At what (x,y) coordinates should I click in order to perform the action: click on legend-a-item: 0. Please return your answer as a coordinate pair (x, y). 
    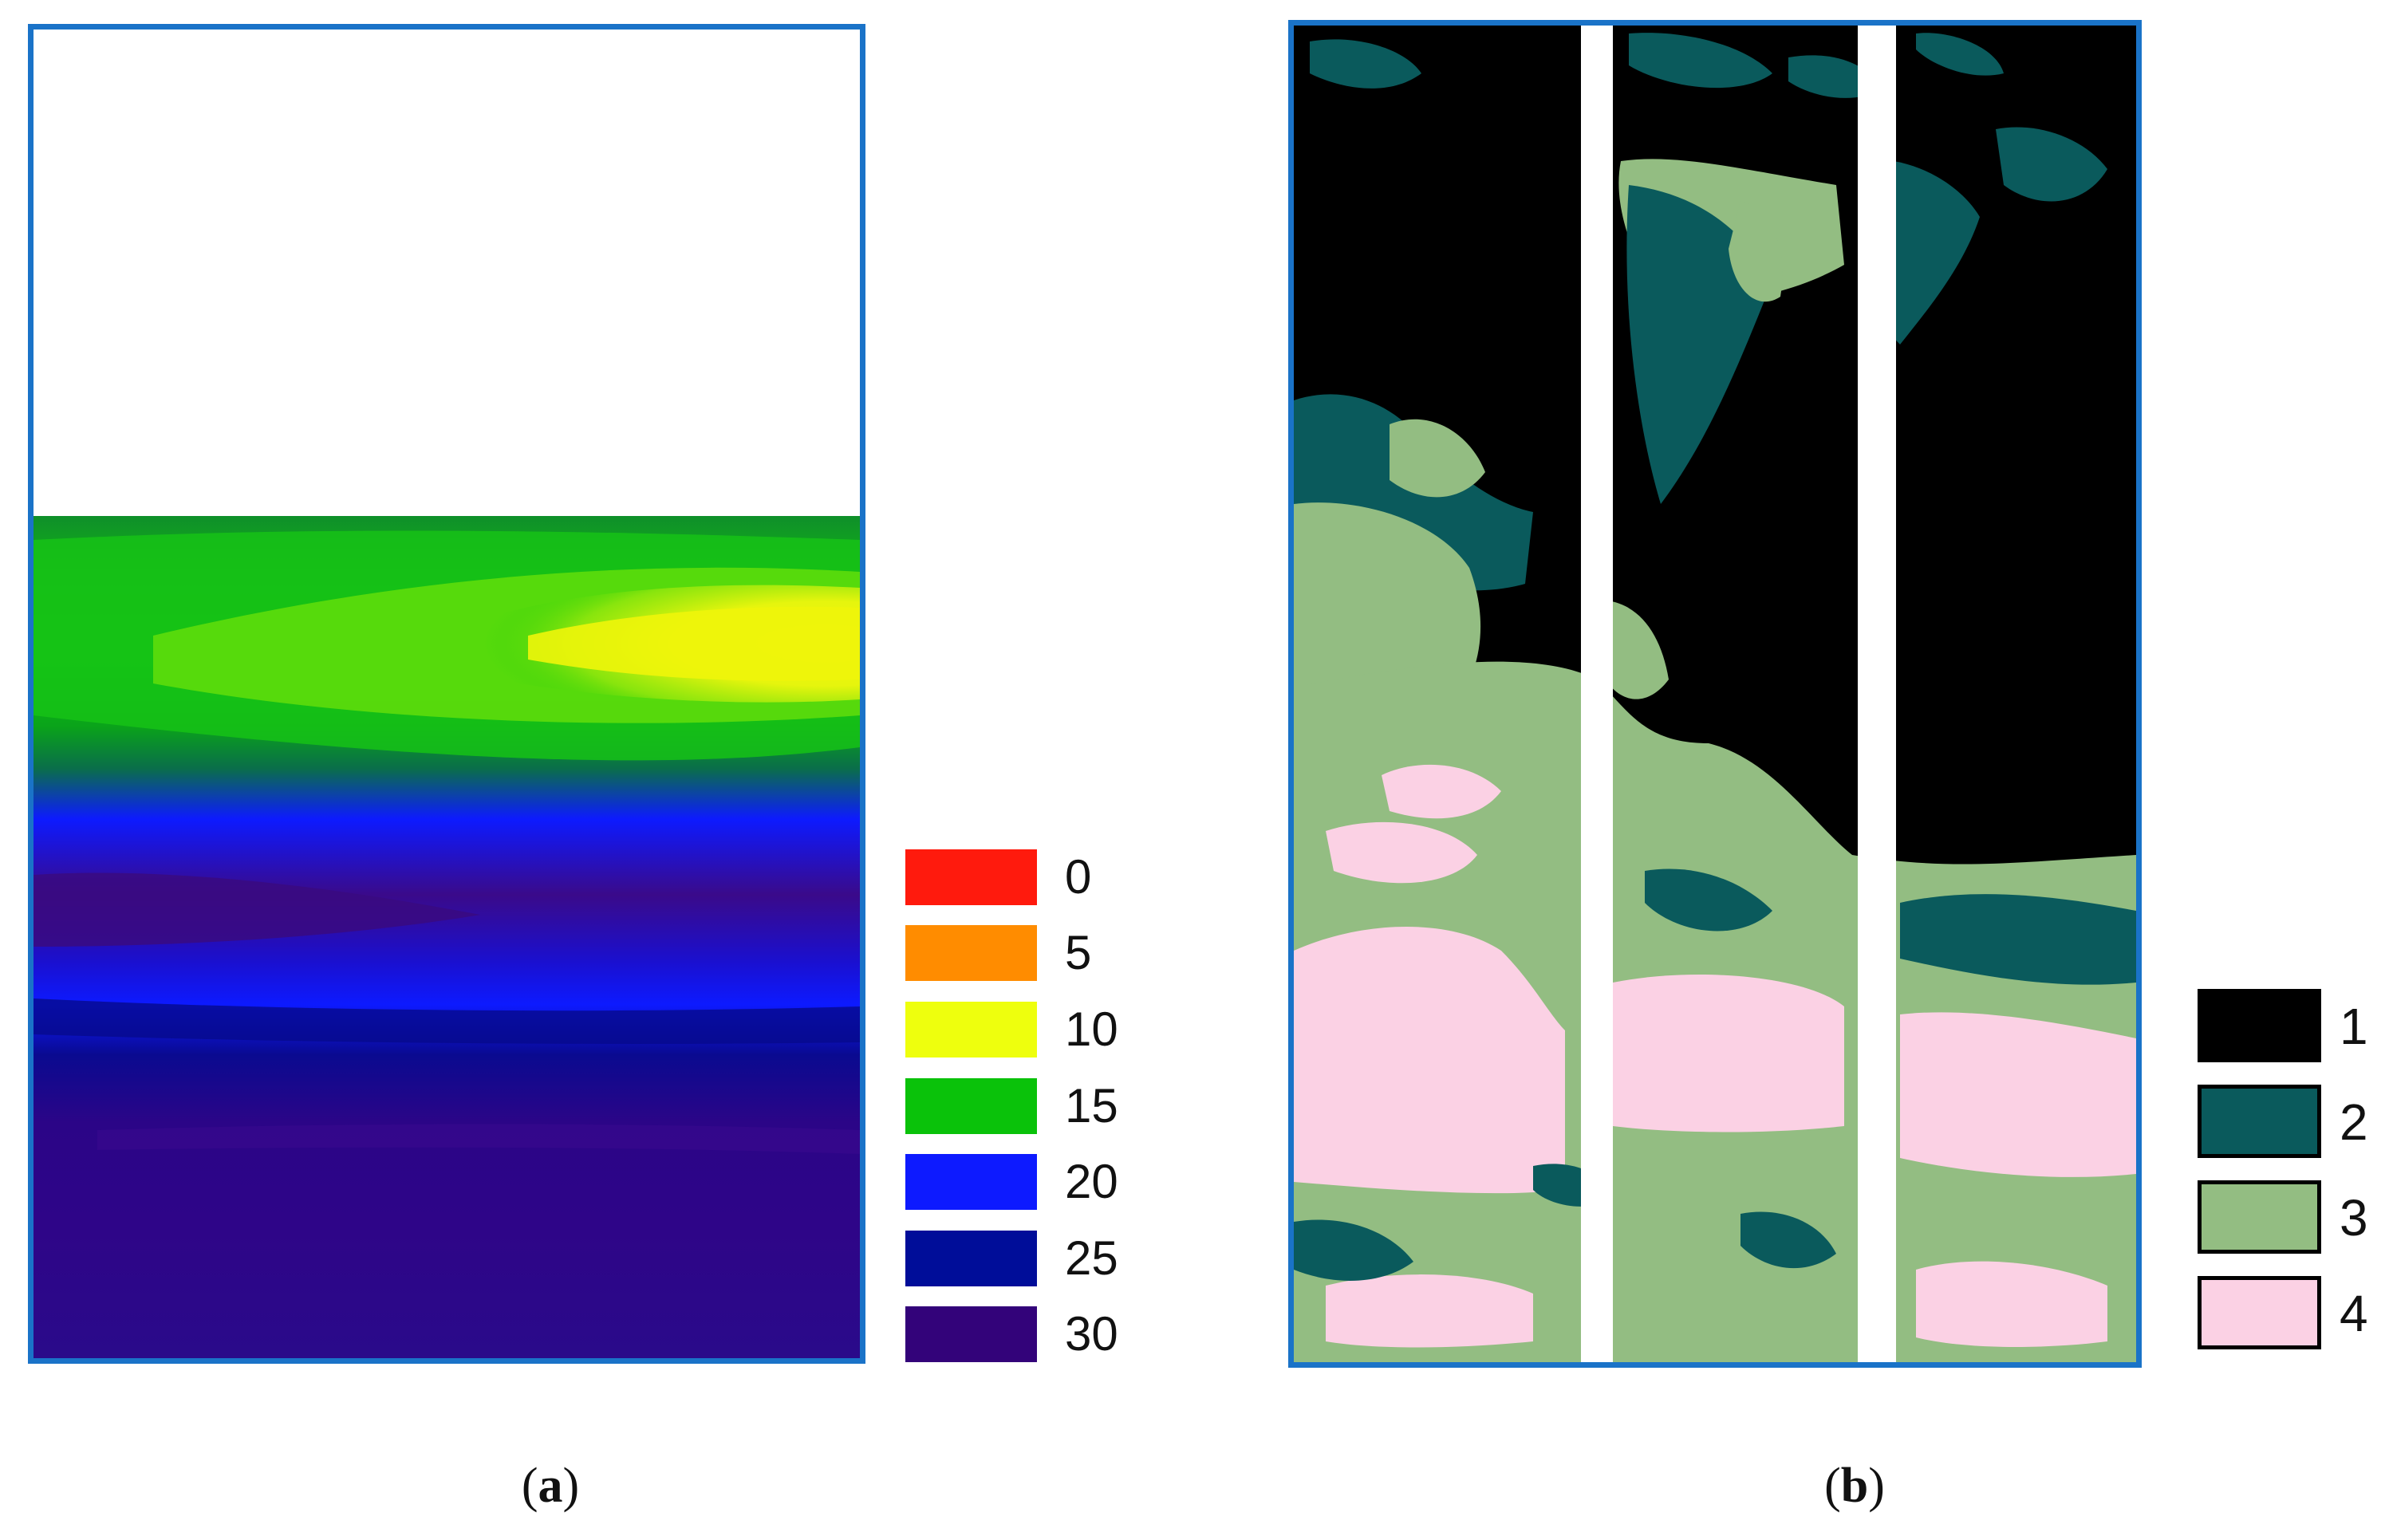
    Looking at the image, I should click on (1025, 878).